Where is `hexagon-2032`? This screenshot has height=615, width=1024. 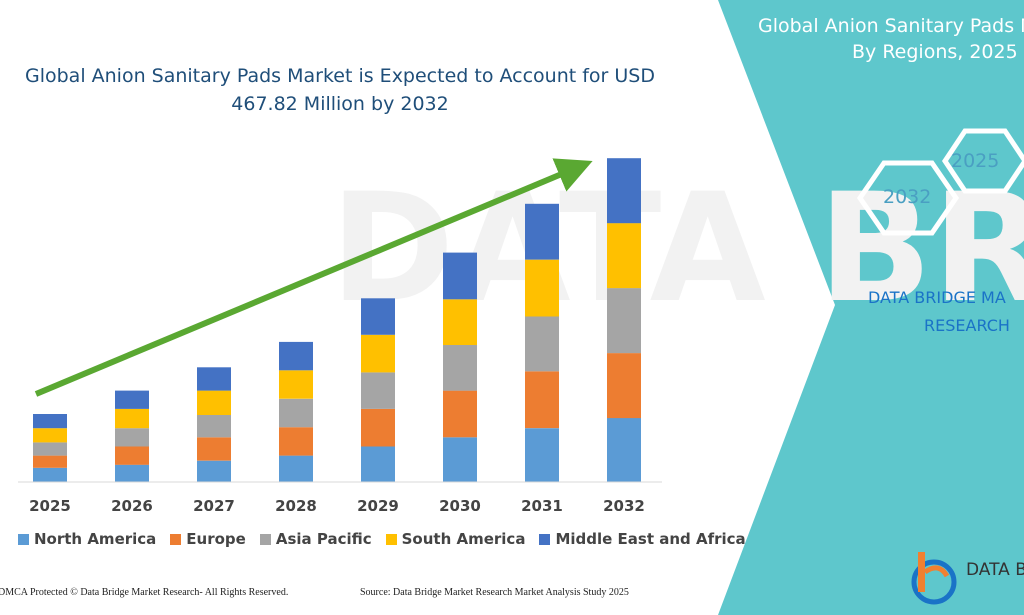 hexagon-2032 is located at coordinates (908, 198).